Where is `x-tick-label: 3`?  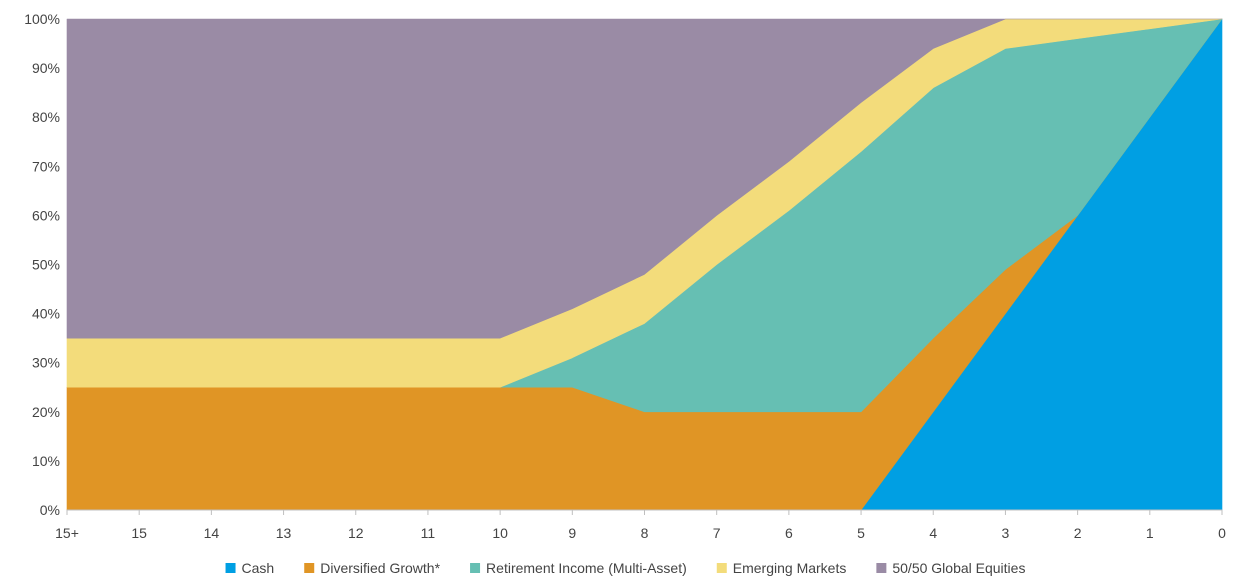 x-tick-label: 3 is located at coordinates (1006, 533).